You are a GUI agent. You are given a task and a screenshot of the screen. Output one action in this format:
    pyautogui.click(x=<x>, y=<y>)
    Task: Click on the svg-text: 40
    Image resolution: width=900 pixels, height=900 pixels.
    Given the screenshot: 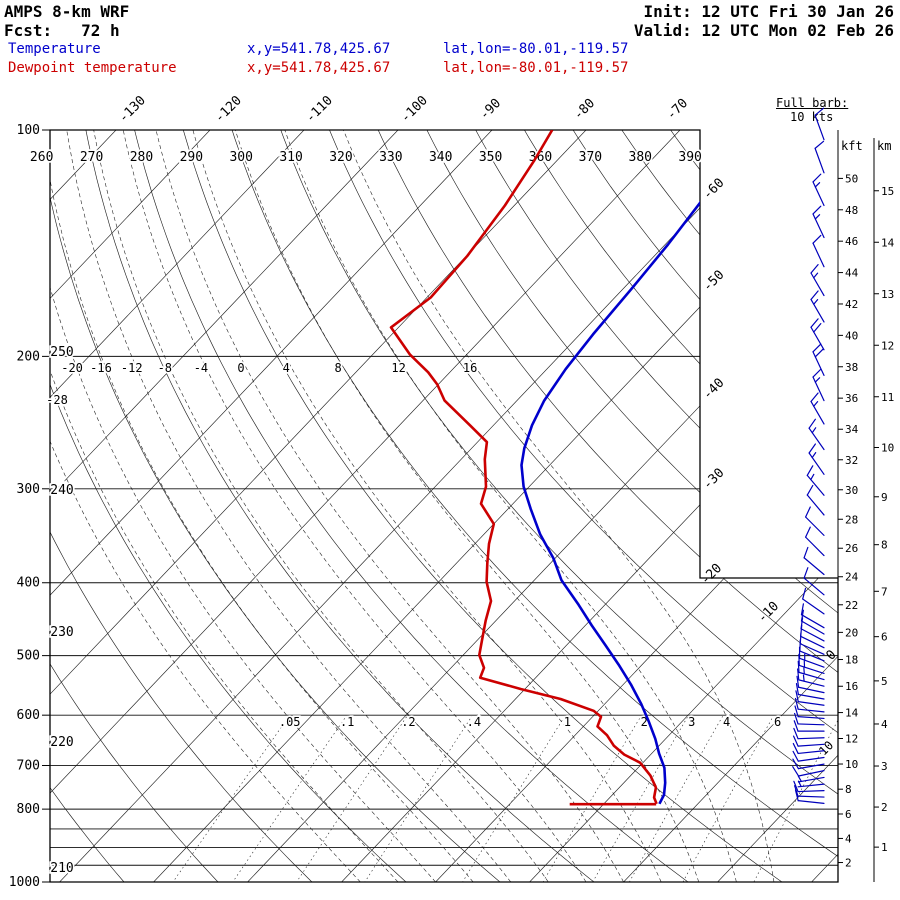 What is the action you would take?
    pyautogui.click(x=851, y=335)
    